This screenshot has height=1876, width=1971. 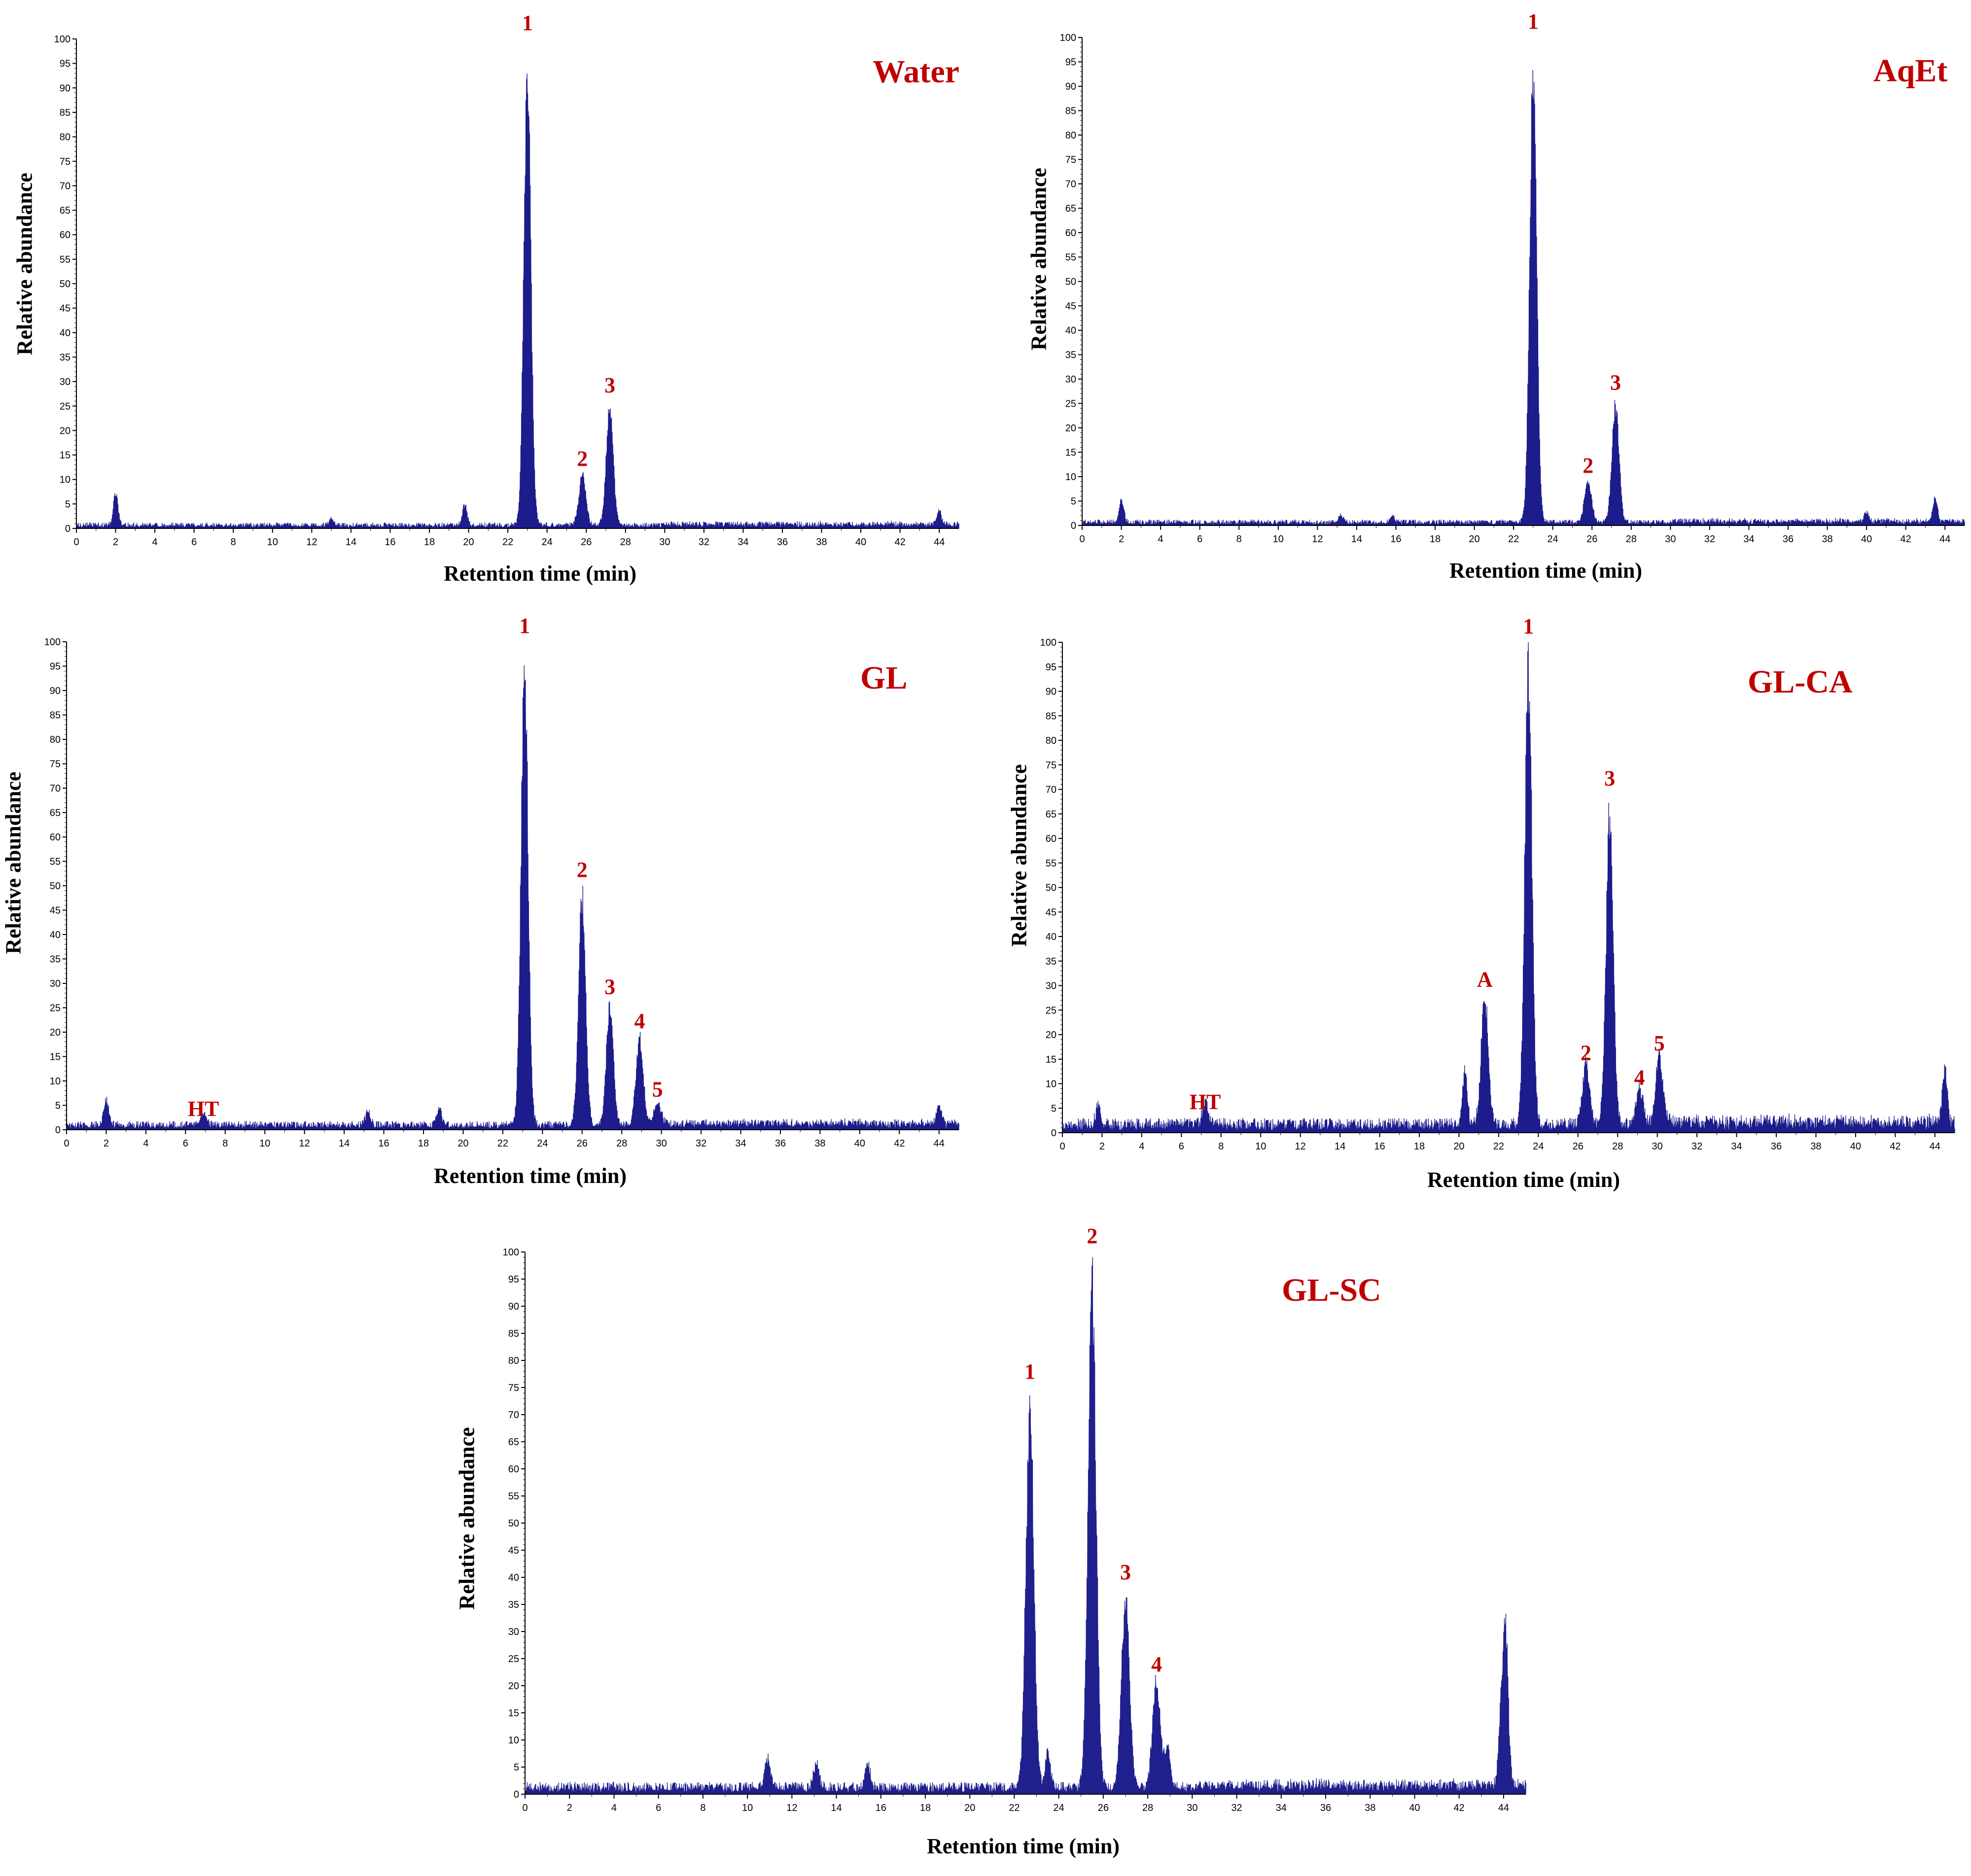 What do you see at coordinates (1051, 1084) in the screenshot?
I see `y-tick-label: 10` at bounding box center [1051, 1084].